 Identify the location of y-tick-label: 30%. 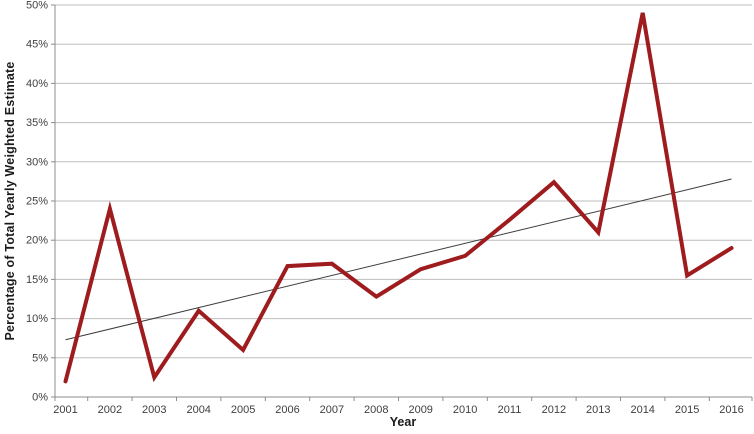
(37, 162).